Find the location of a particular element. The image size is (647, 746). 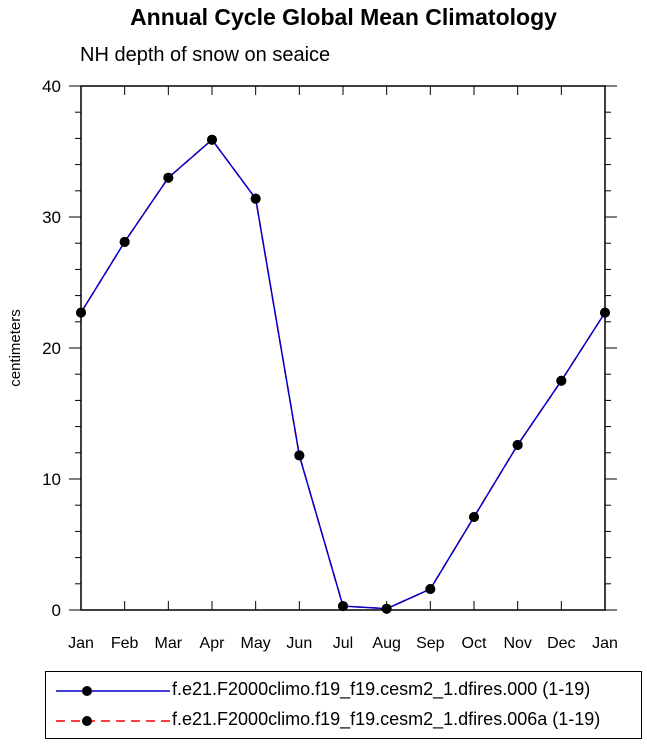

x-tick-label: Jun is located at coordinates (299, 643).